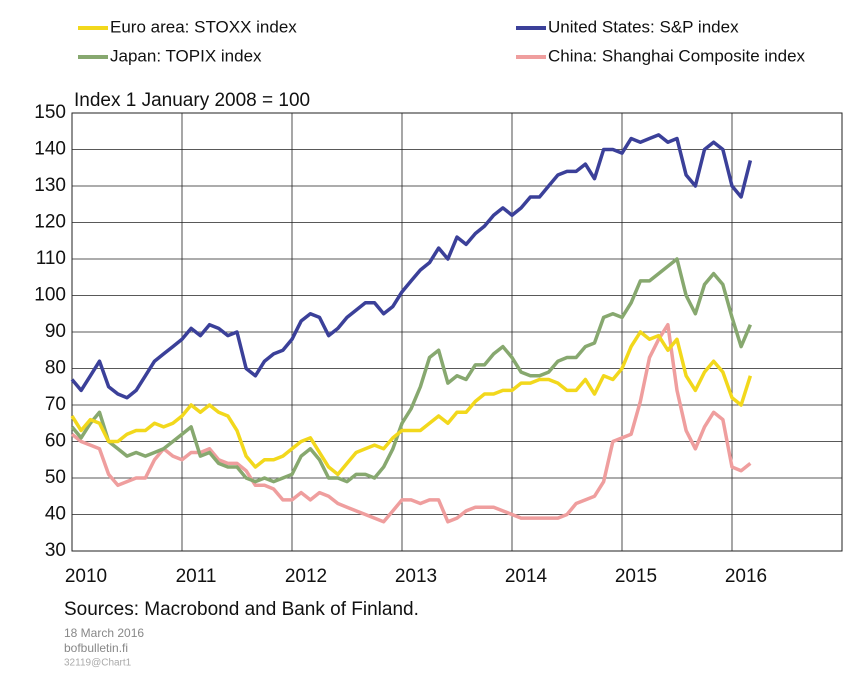 The height and width of the screenshot is (673, 844). I want to click on legend-label: United States: S&P index, so click(643, 26).